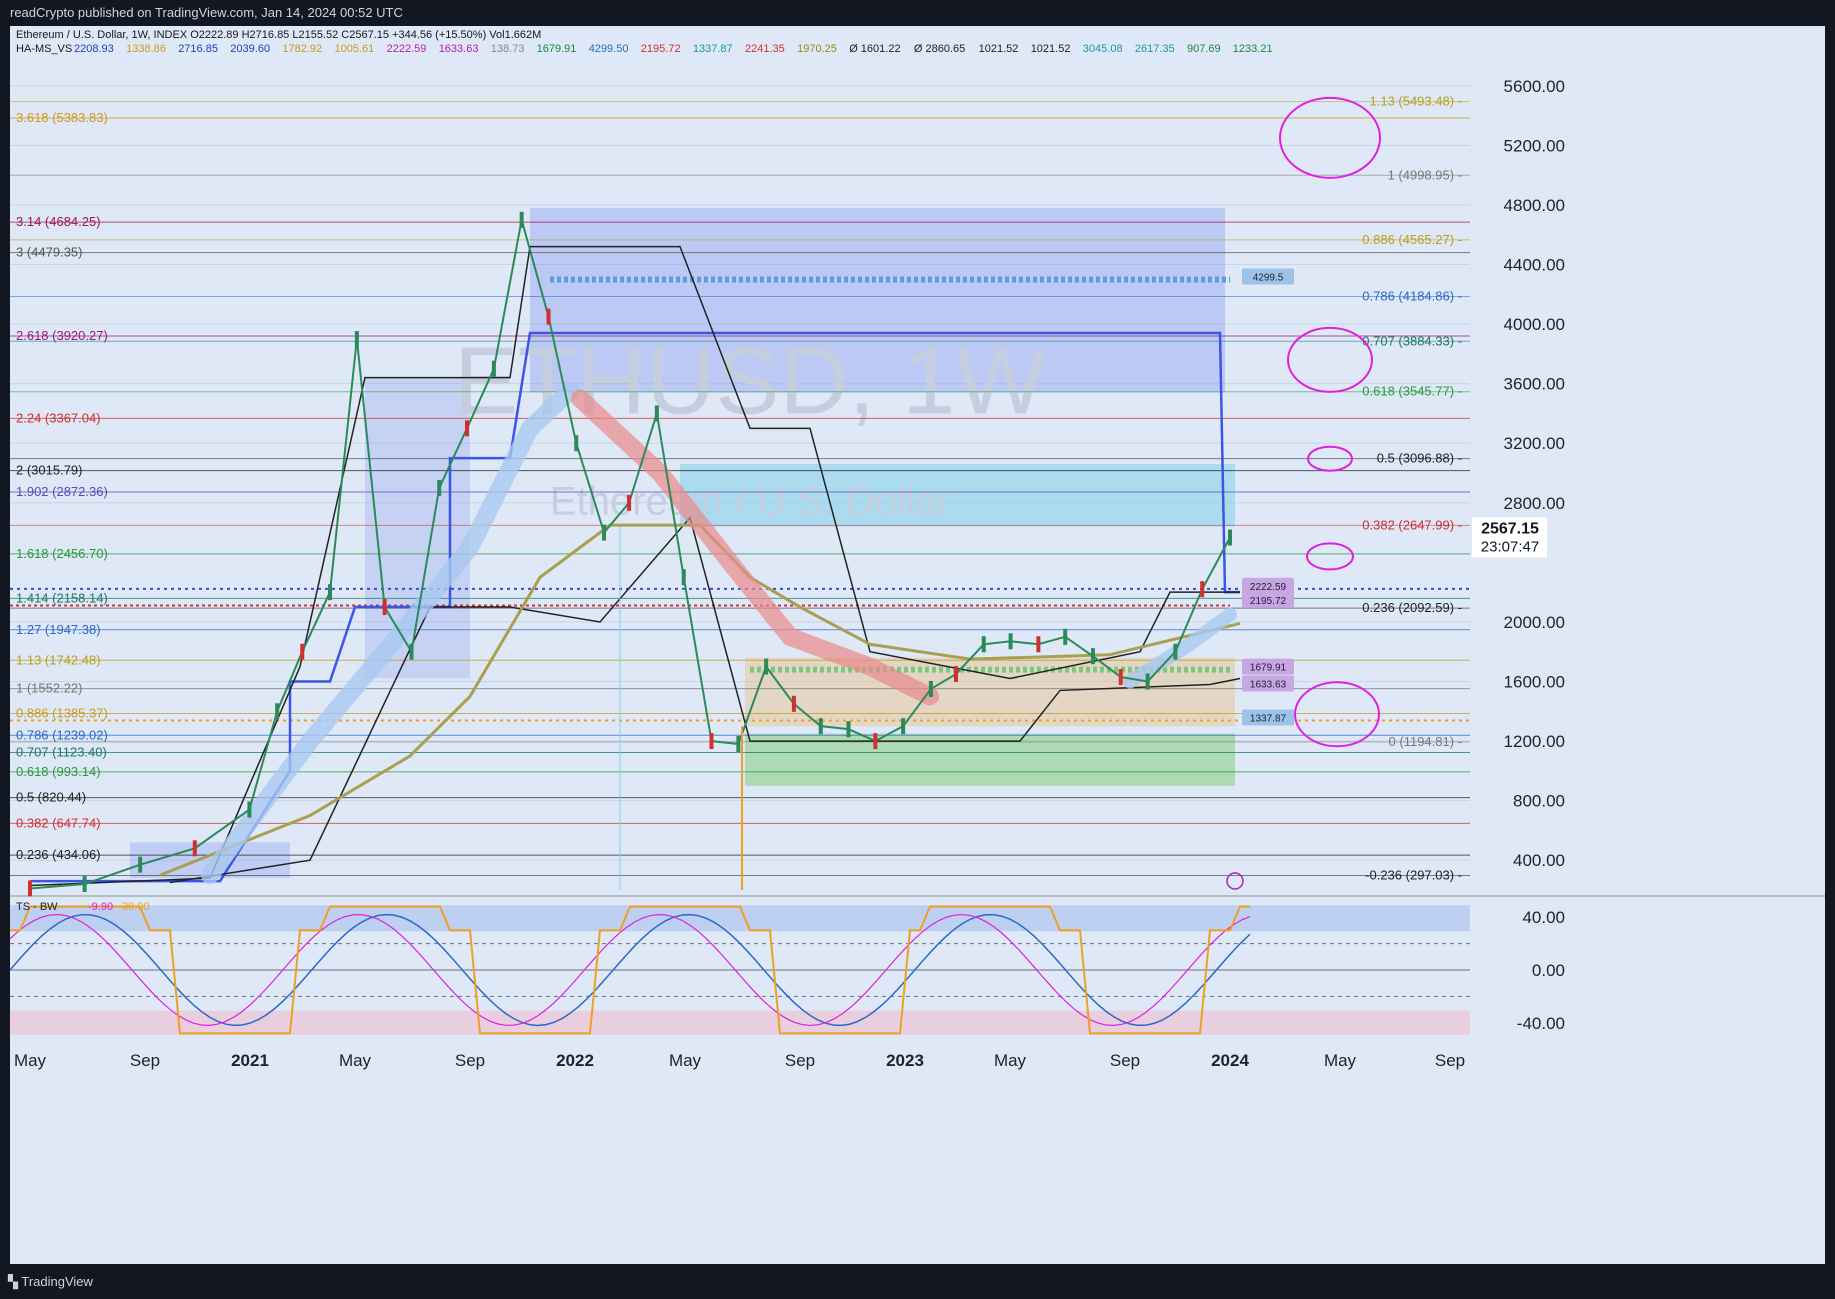 The image size is (1835, 1299). I want to click on price-marker-label: 4299.5, so click(1268, 277).